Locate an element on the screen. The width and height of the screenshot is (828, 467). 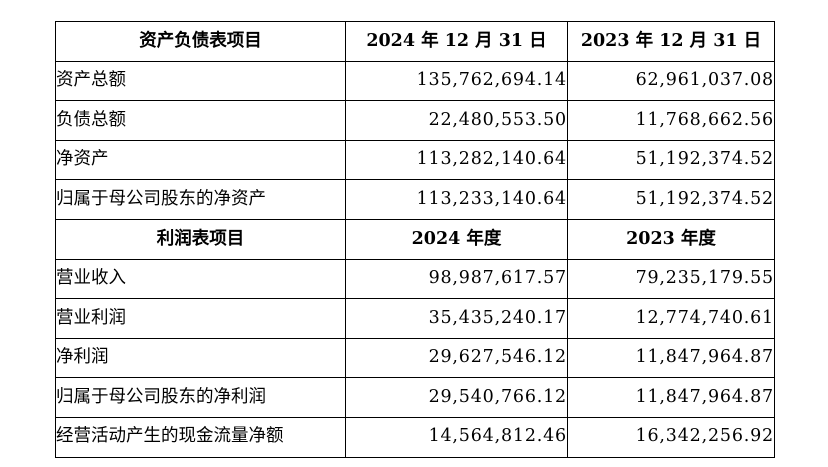
value-2024: 14,564,812.46 is located at coordinates (456, 437).